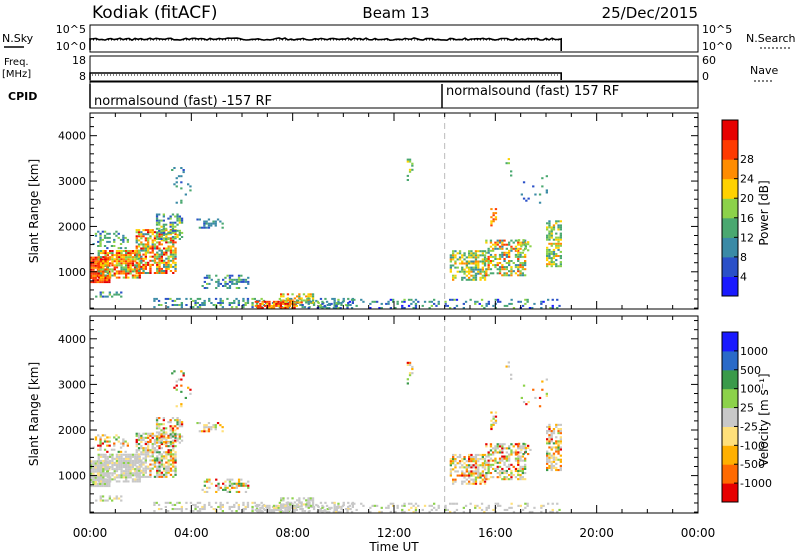 The width and height of the screenshot is (800, 554). Describe the element at coordinates (394, 533) in the screenshot. I see `time-tick-label: 12:00` at that location.